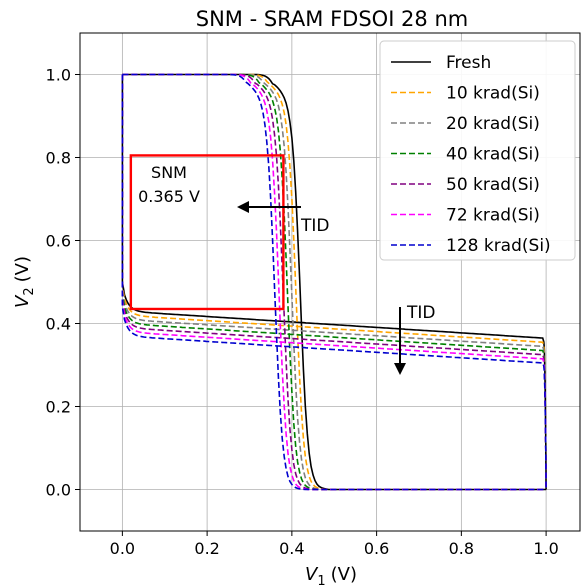  Describe the element at coordinates (493, 124) in the screenshot. I see `legend-label: 20 krad(Si)` at that location.